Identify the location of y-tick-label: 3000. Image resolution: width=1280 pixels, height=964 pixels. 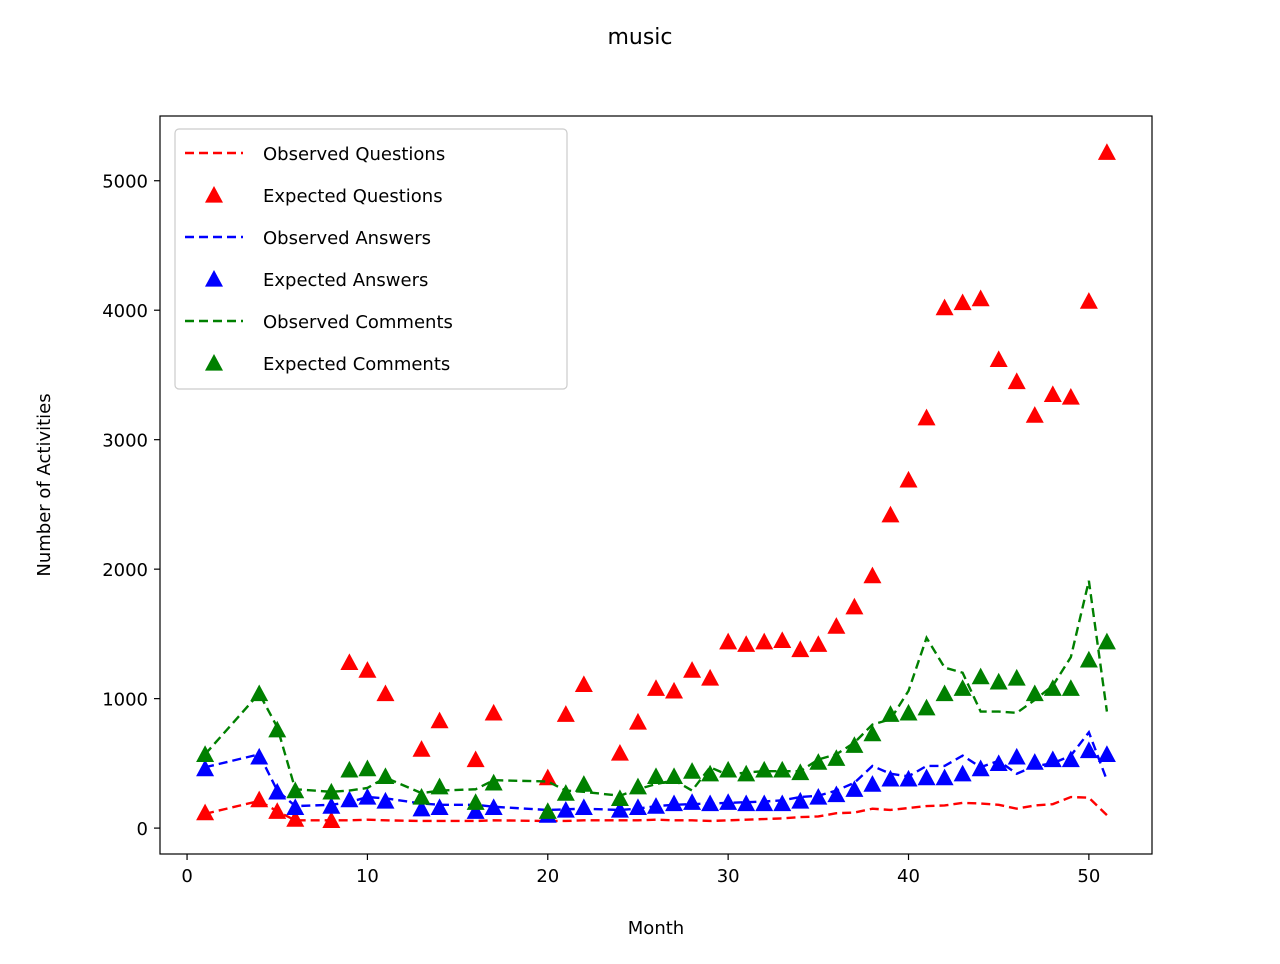
(125, 441).